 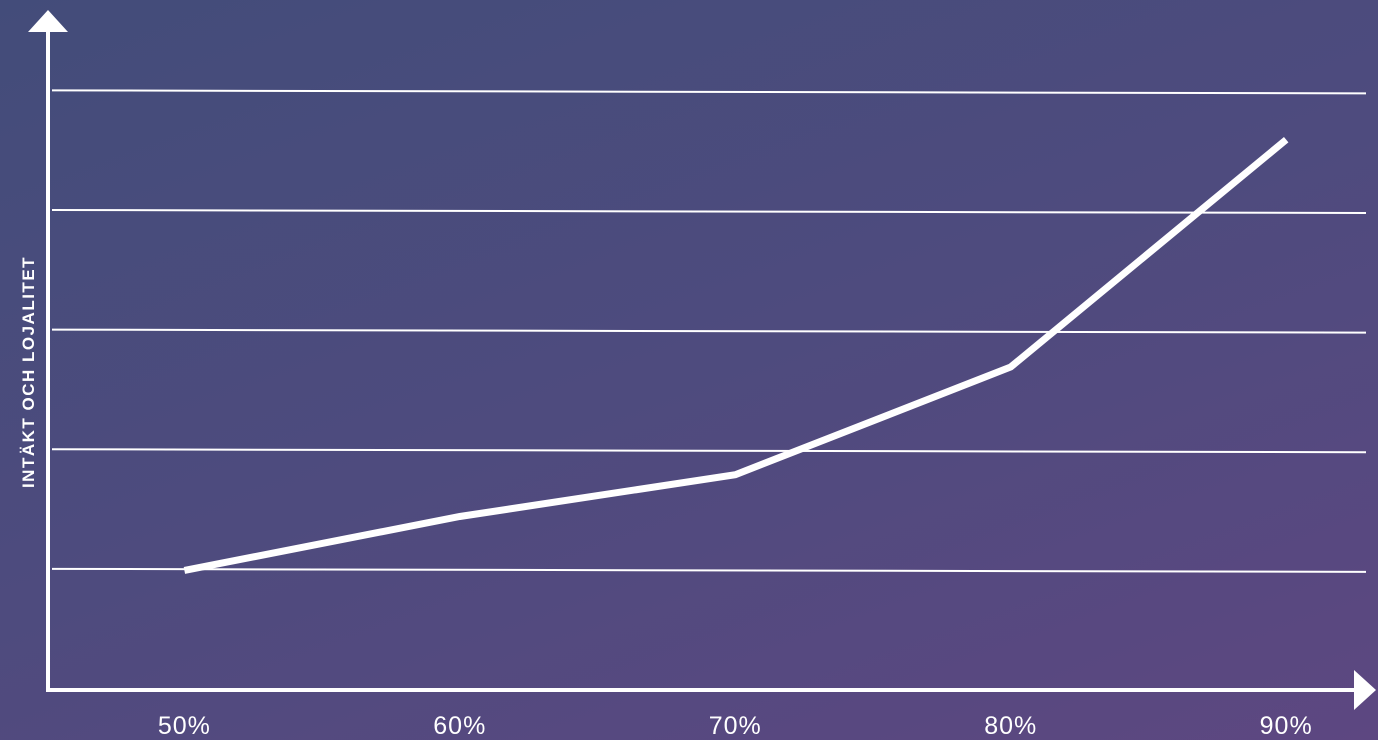 What do you see at coordinates (184, 726) in the screenshot?
I see `x-tick-label-1: 50%` at bounding box center [184, 726].